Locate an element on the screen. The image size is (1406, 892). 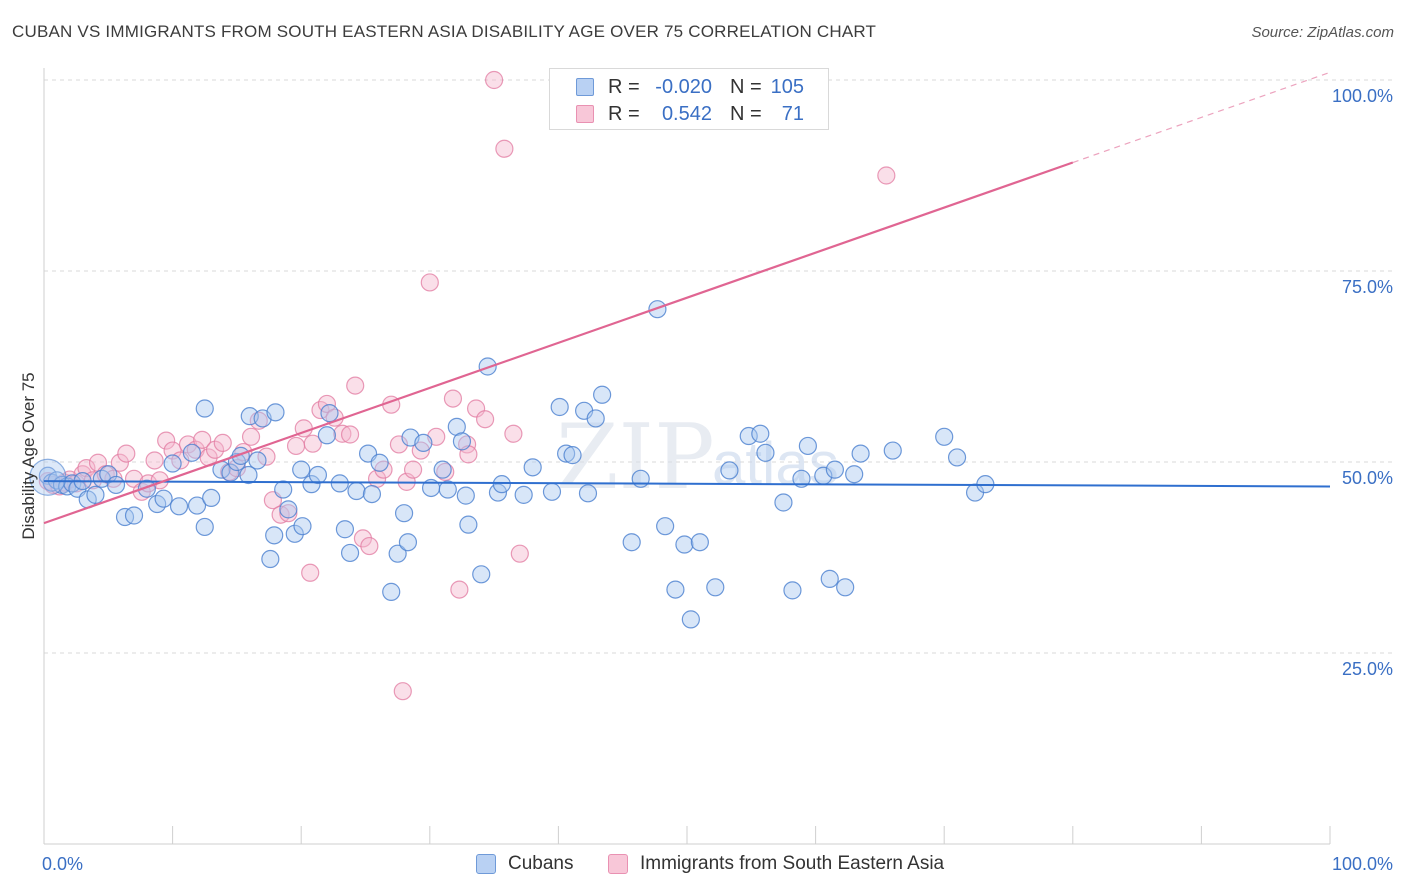
stats-legend-box: R = -0.020 N = 105 R = 0.542 N = 71 is located at coordinates (689, 99).